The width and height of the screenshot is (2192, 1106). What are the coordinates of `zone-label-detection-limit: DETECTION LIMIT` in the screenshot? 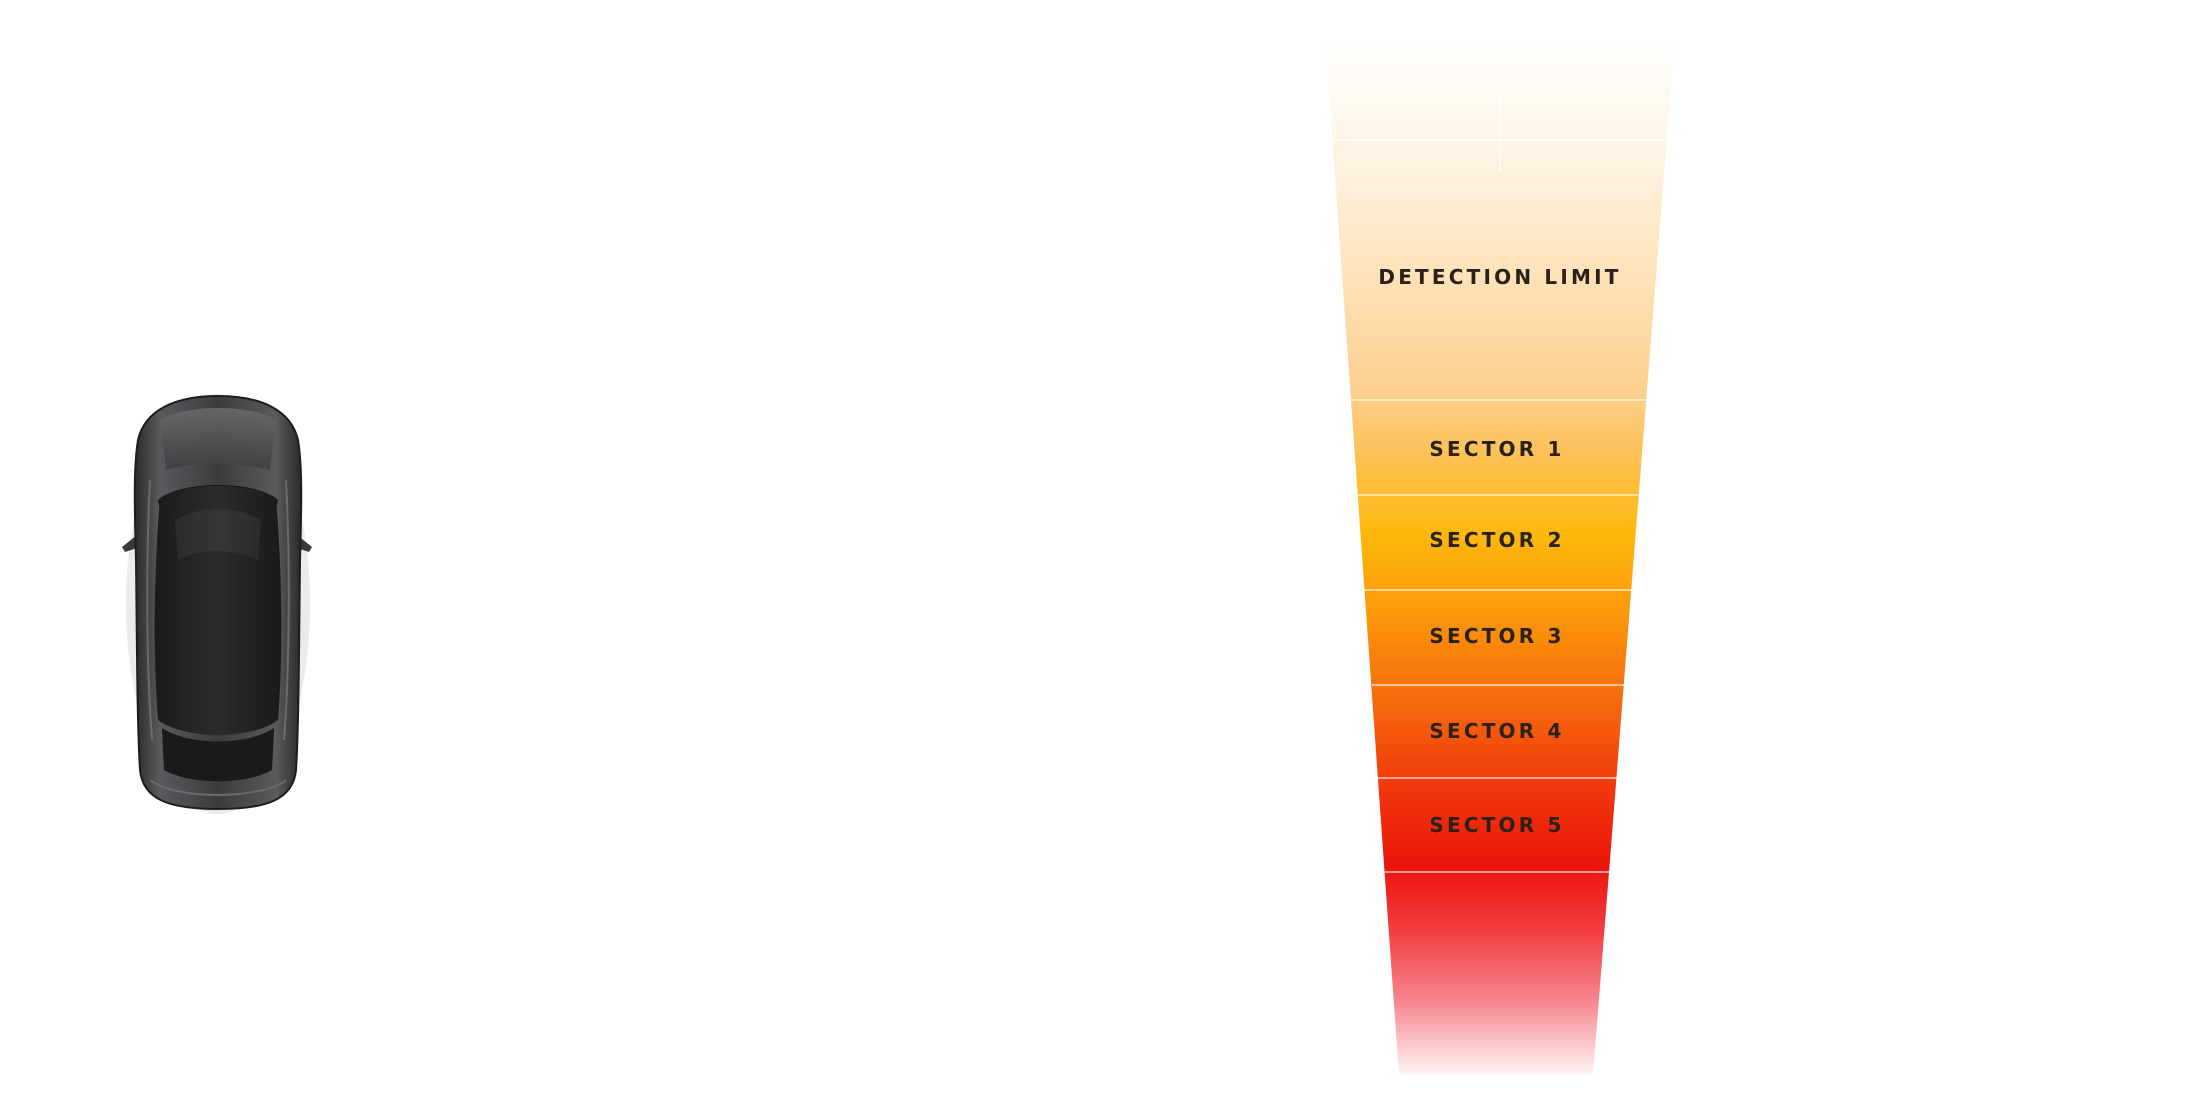 It's located at (1500, 277).